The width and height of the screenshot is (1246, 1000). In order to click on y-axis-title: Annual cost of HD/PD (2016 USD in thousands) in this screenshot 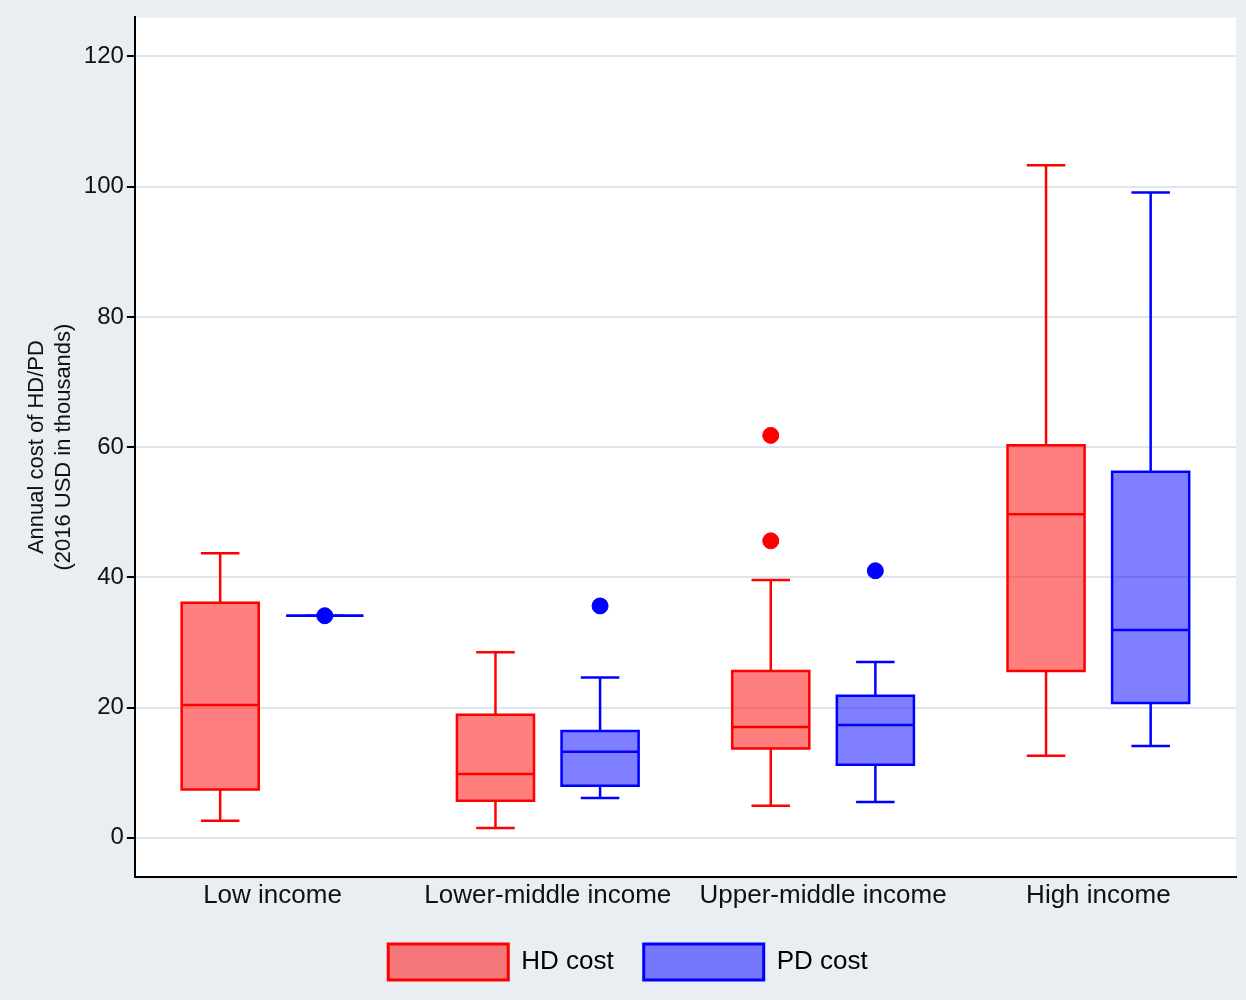, I will do `click(49, 447)`.